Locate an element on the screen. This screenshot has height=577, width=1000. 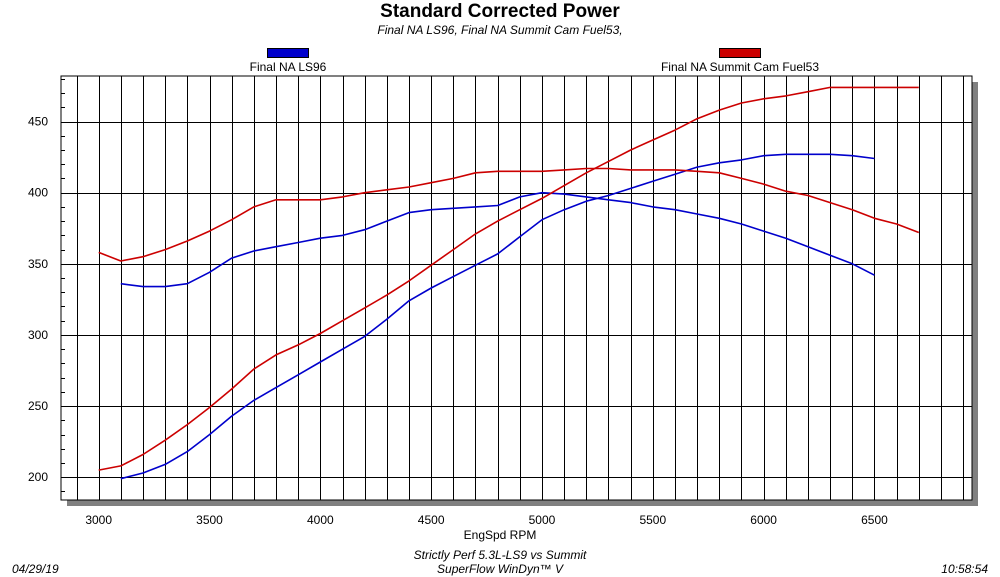
x-tick-label: 5000 is located at coordinates (542, 520).